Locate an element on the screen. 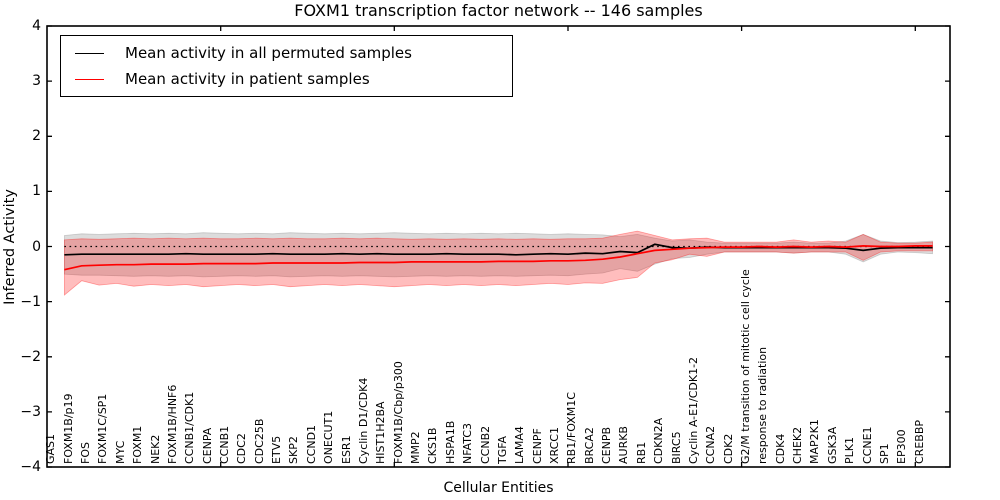  x-category-label: GSK3A is located at coordinates (832, 445).